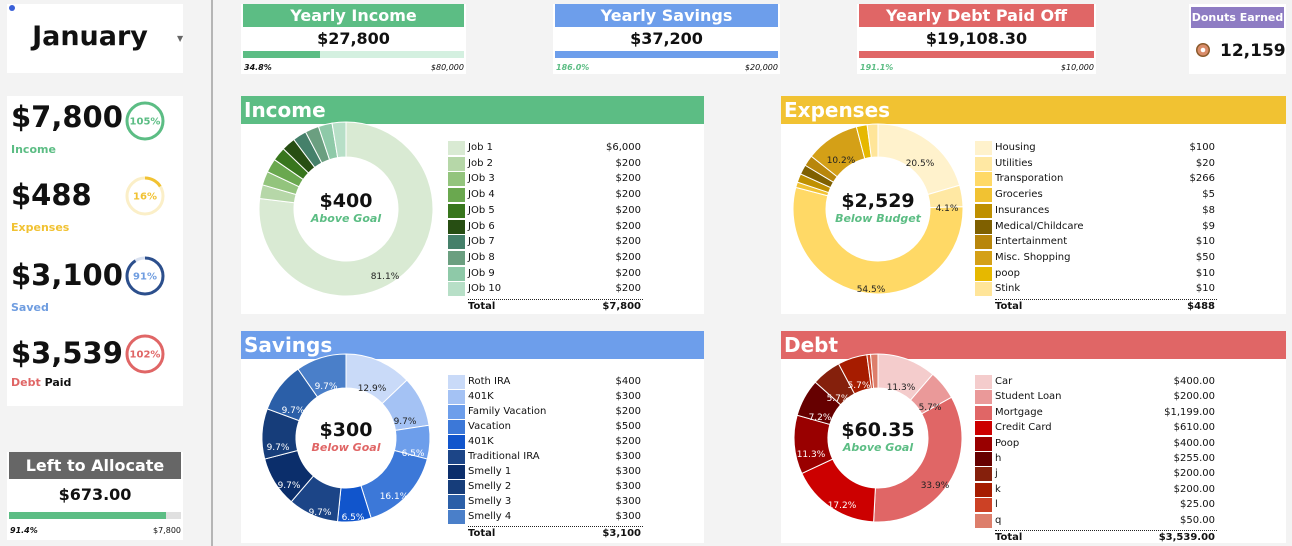 The width and height of the screenshot is (1292, 546). I want to click on svg-text: 102%, so click(145, 355).